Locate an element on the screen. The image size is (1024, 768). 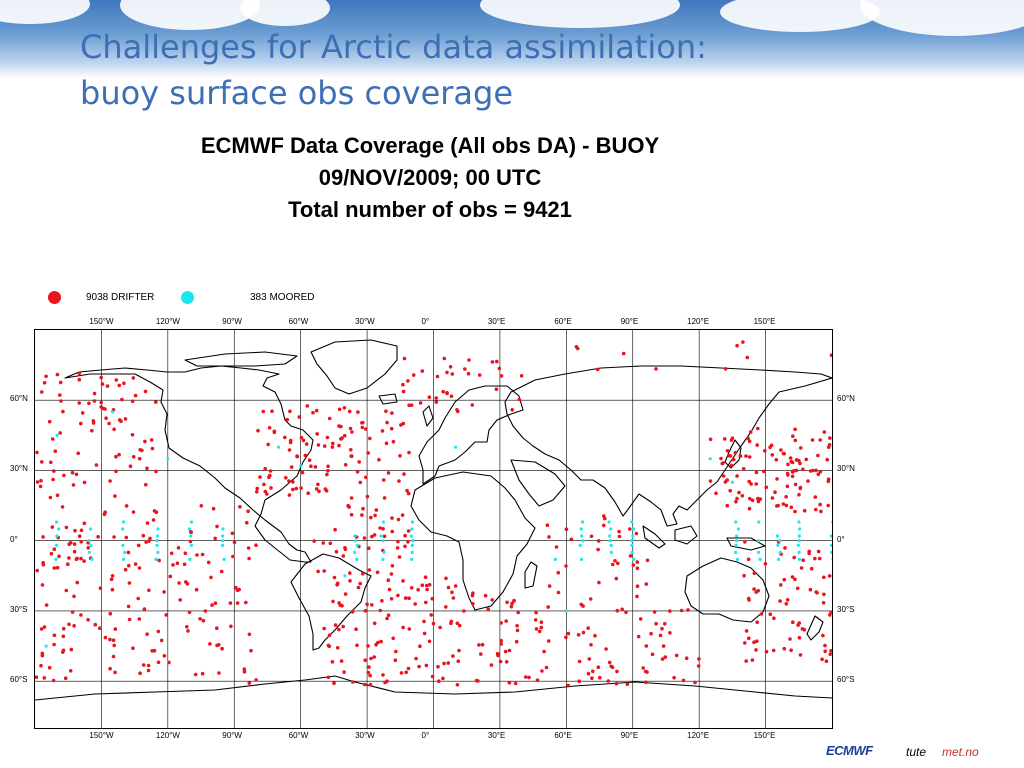
tute-logo: tute is located at coordinates (916, 752).